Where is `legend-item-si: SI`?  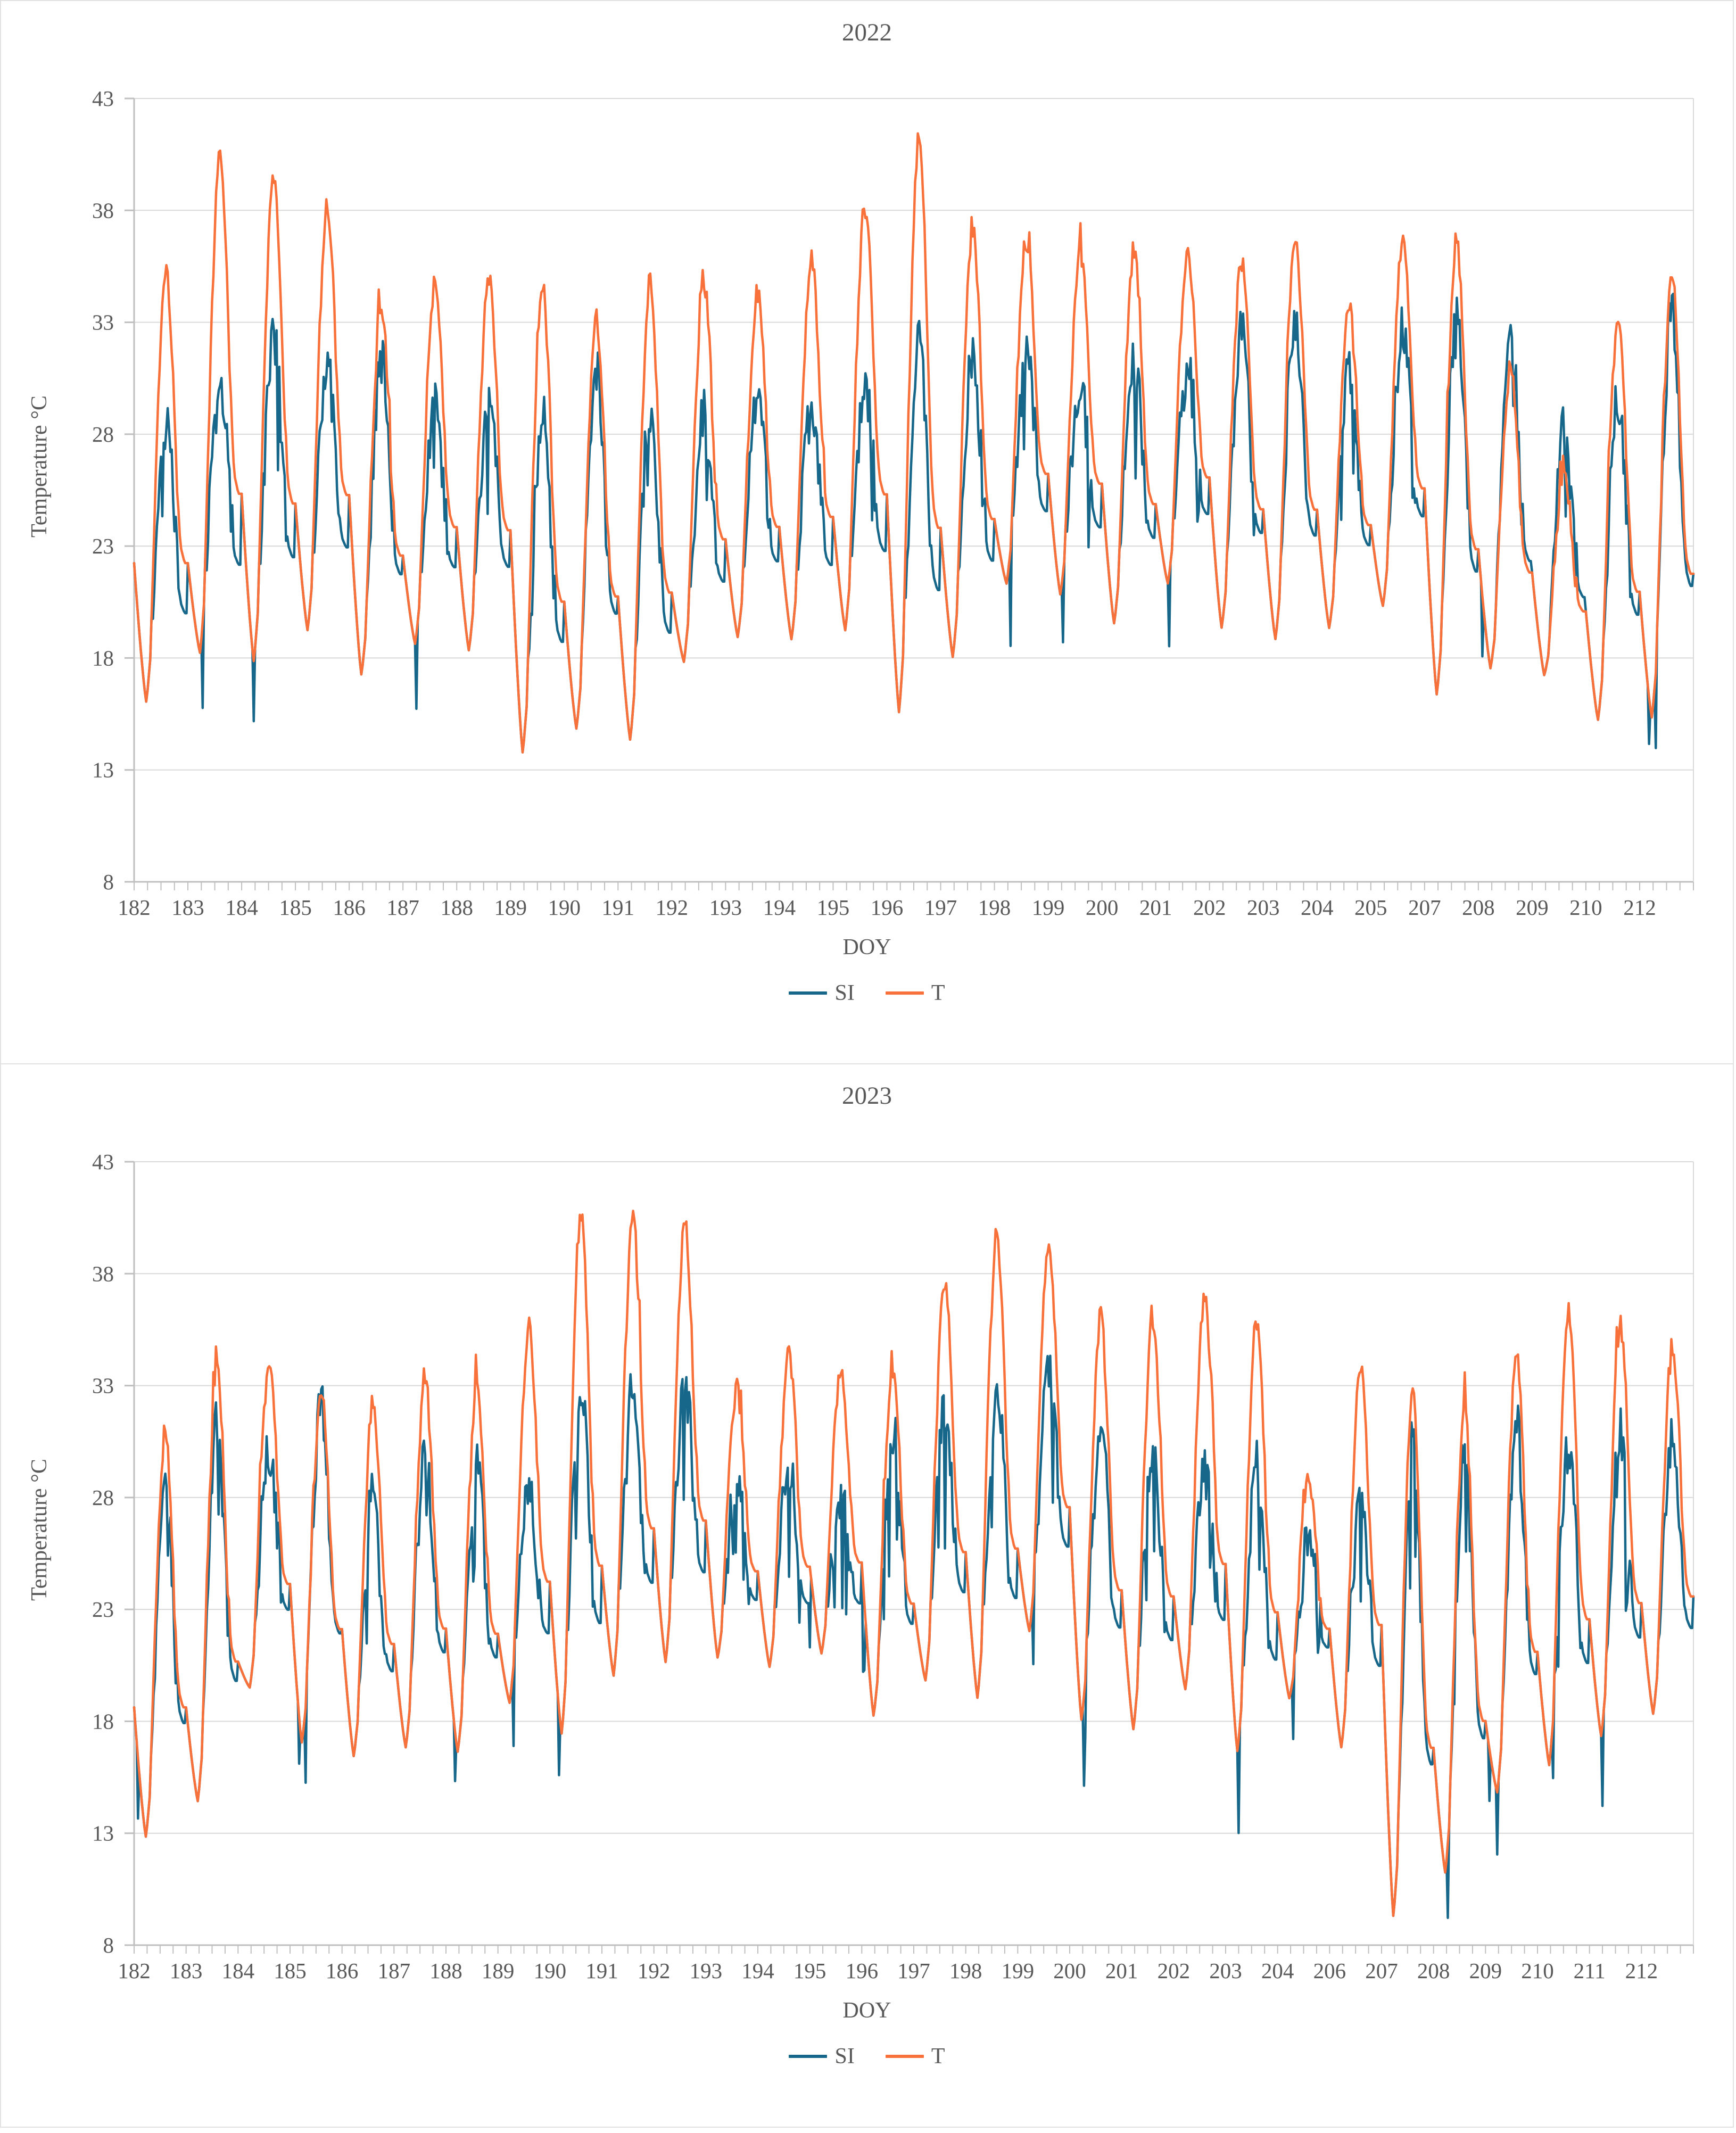 legend-item-si: SI is located at coordinates (822, 2056).